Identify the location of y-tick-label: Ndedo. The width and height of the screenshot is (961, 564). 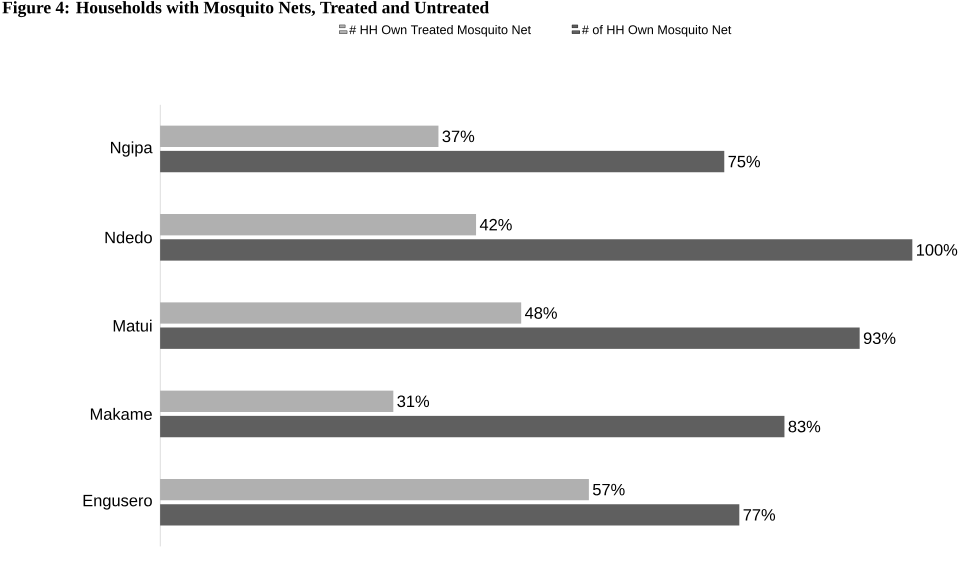
(129, 237).